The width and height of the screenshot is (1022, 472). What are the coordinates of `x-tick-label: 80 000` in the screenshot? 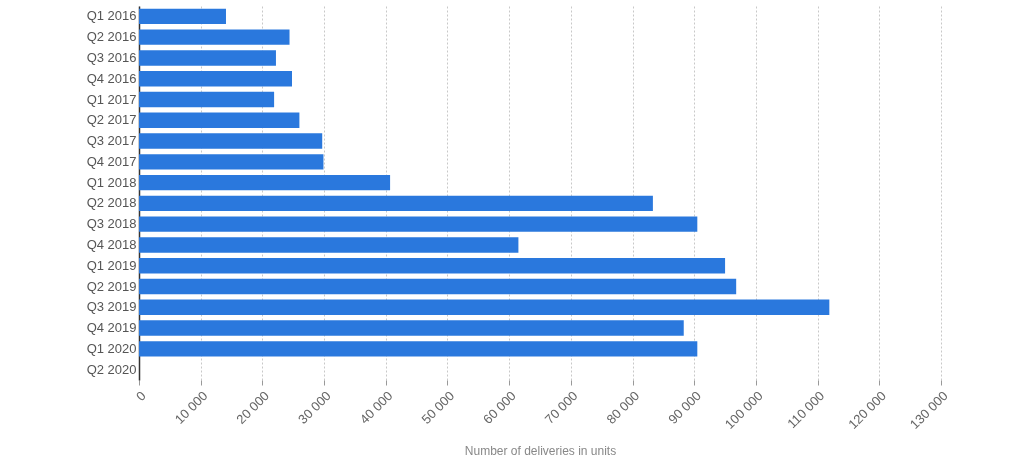 It's located at (623, 407).